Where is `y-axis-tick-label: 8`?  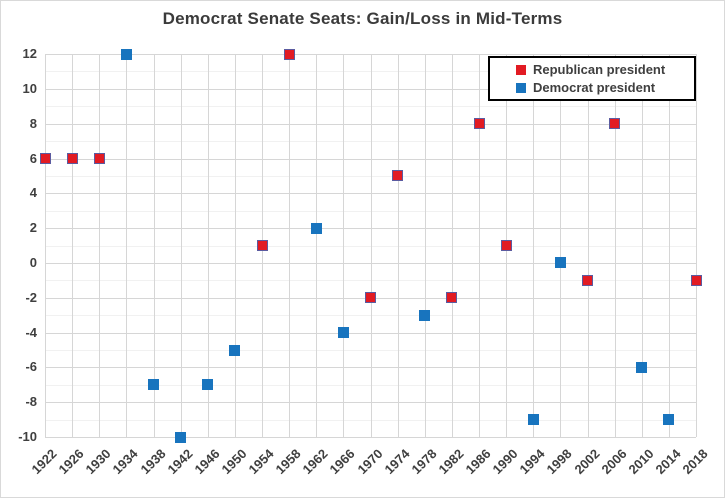 y-axis-tick-label: 8 is located at coordinates (33, 123).